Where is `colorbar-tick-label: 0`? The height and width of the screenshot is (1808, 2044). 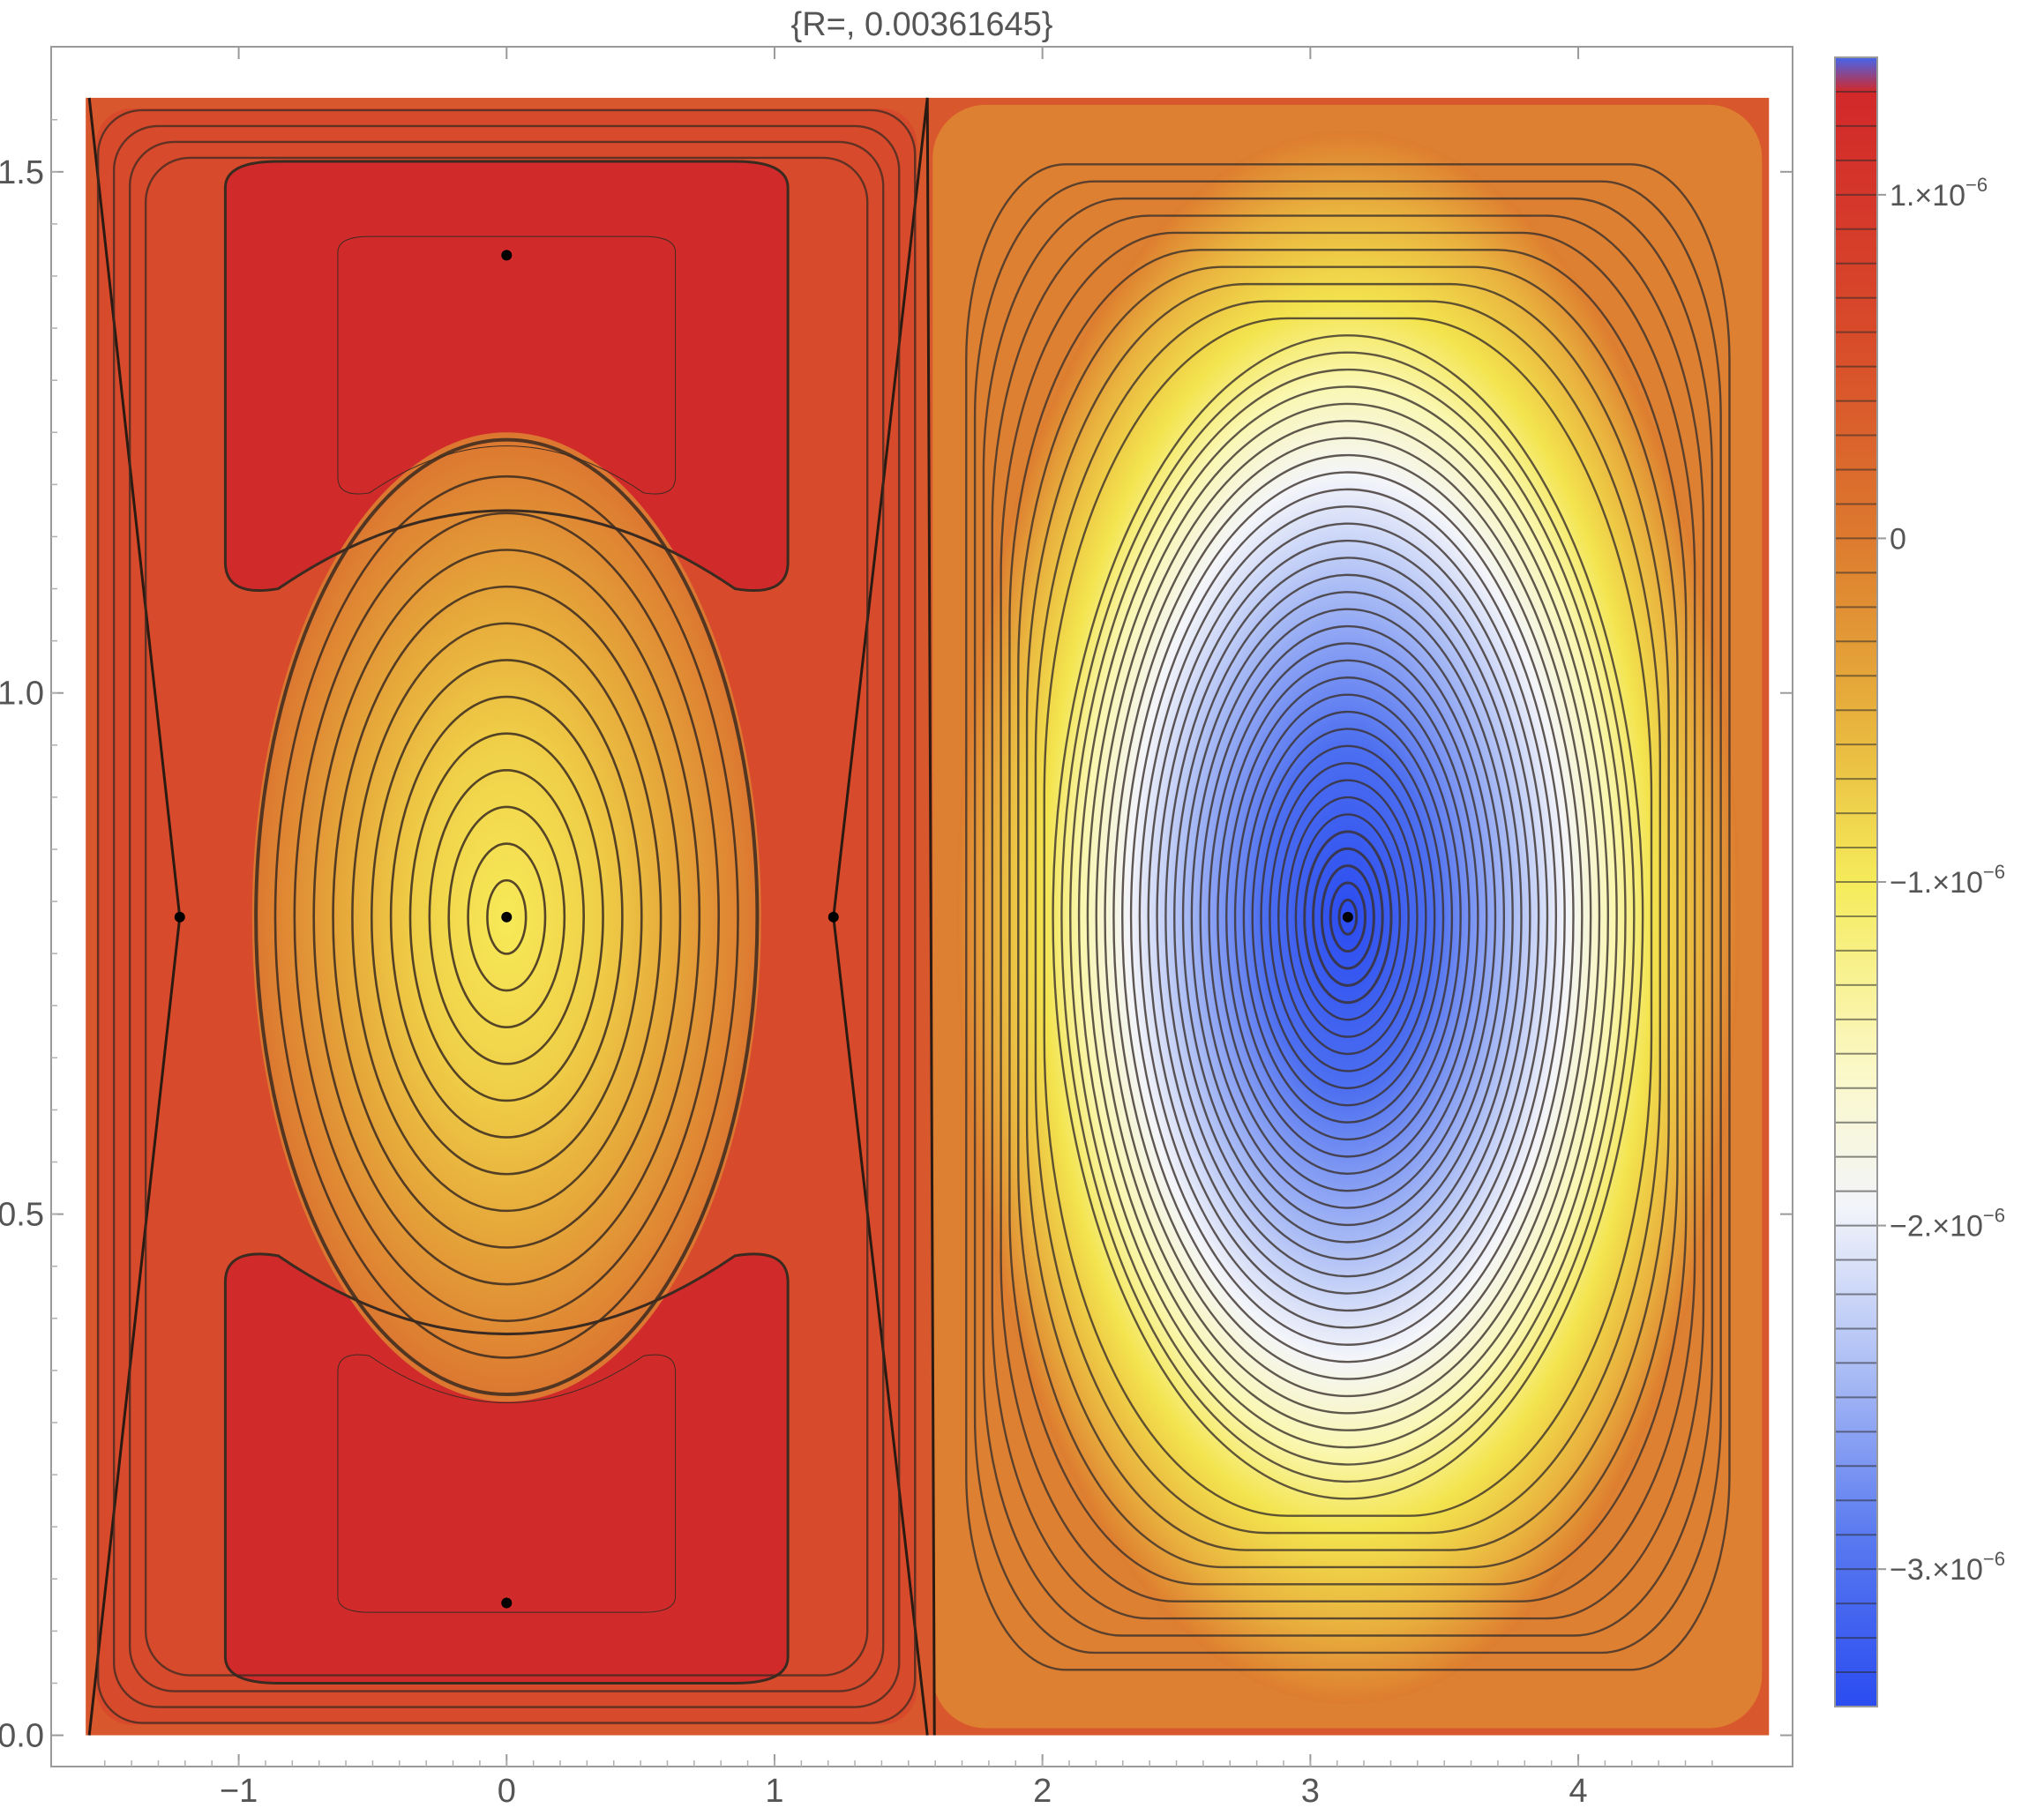 colorbar-tick-label: 0 is located at coordinates (1898, 539).